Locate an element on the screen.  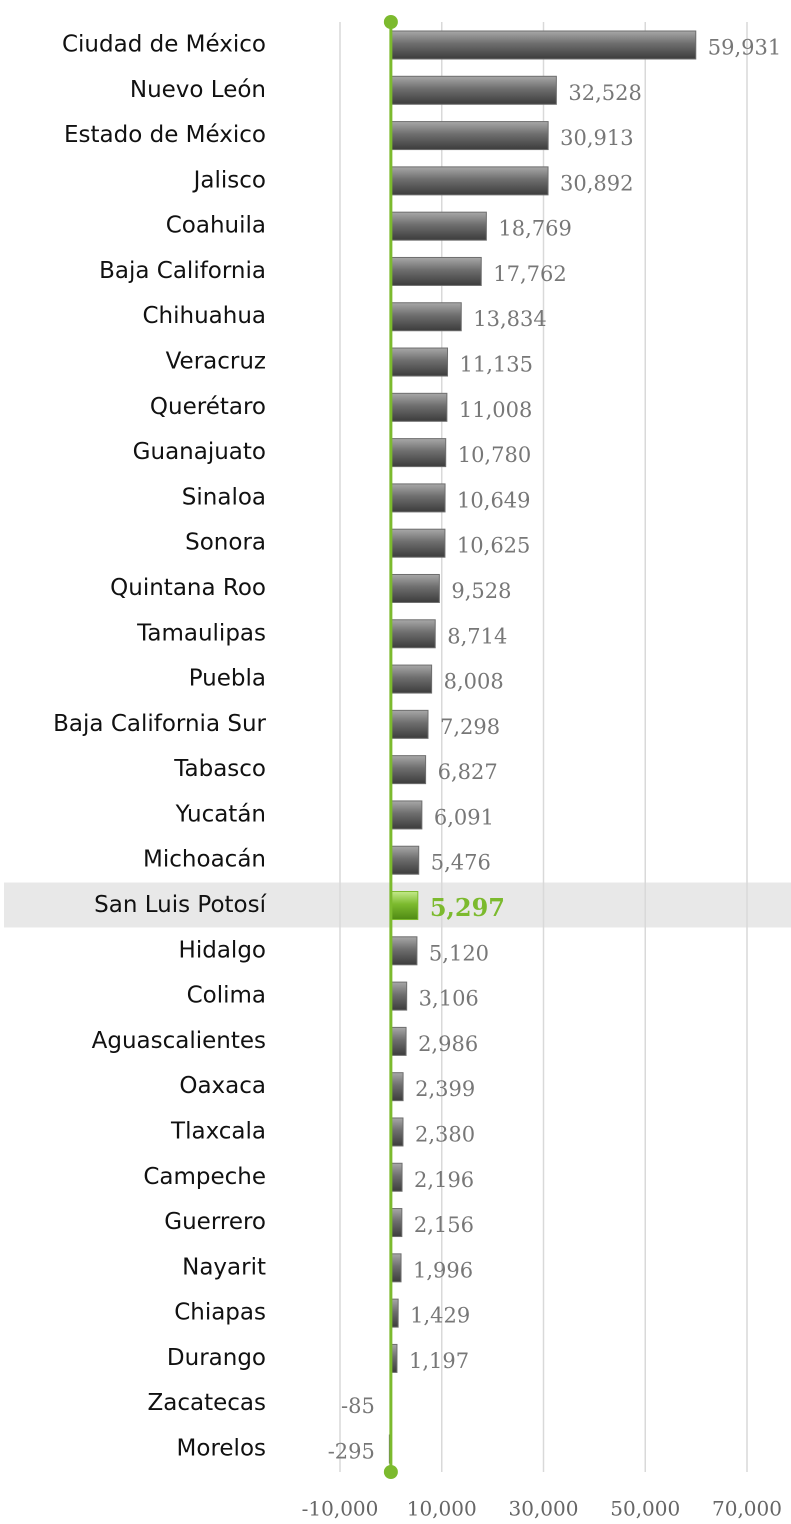
category-label: Chihuahua is located at coordinates (204, 316).